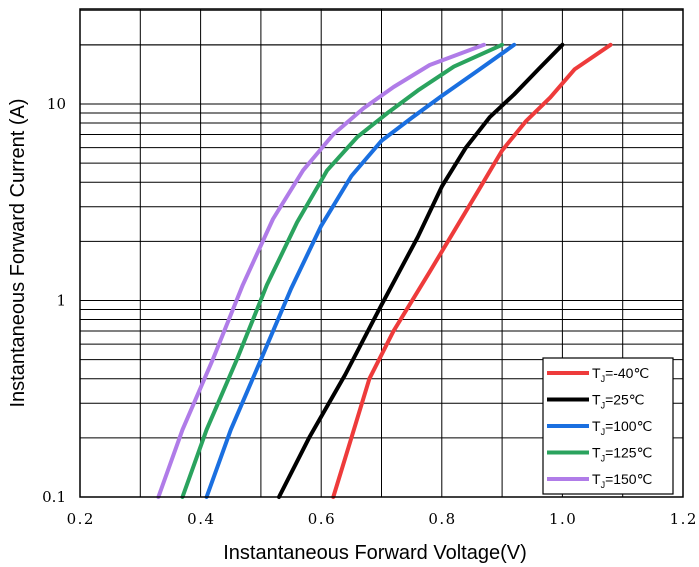  What do you see at coordinates (620, 374) in the screenshot?
I see `legend-label: TJ=-40℃` at bounding box center [620, 374].